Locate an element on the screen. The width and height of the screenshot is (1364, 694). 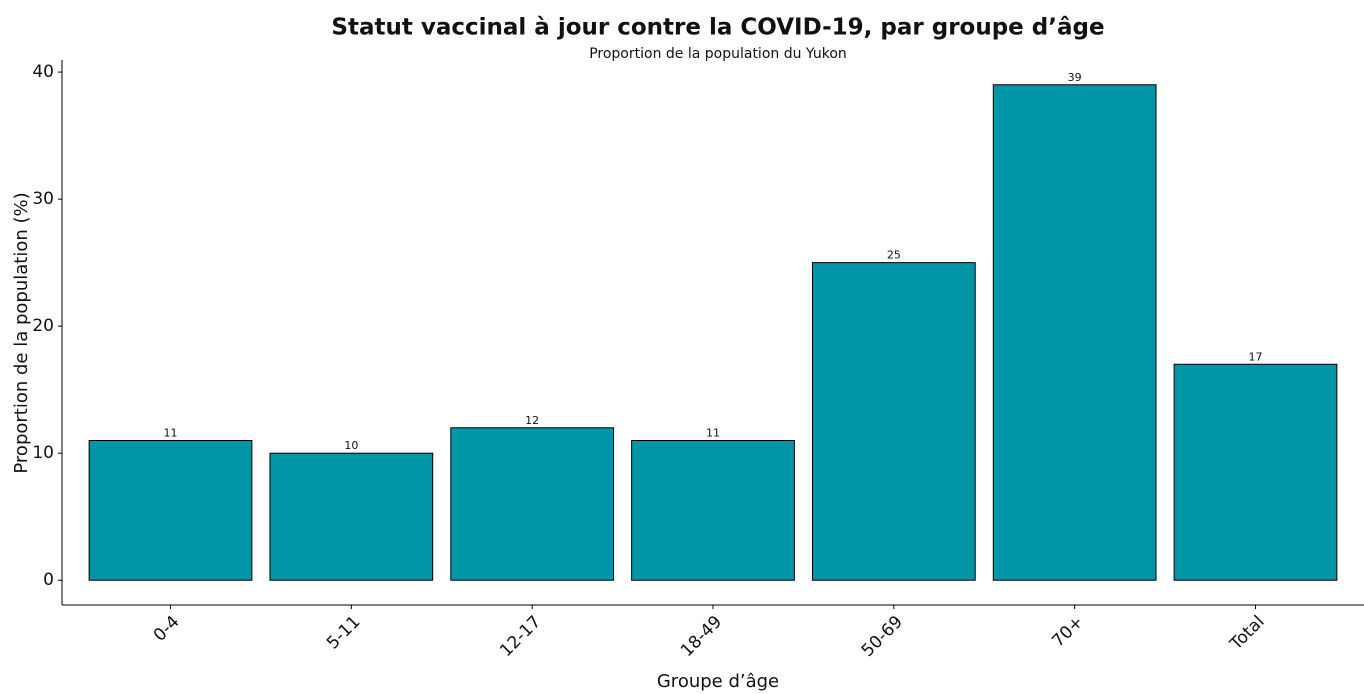
value-label: 17 is located at coordinates (1256, 356).